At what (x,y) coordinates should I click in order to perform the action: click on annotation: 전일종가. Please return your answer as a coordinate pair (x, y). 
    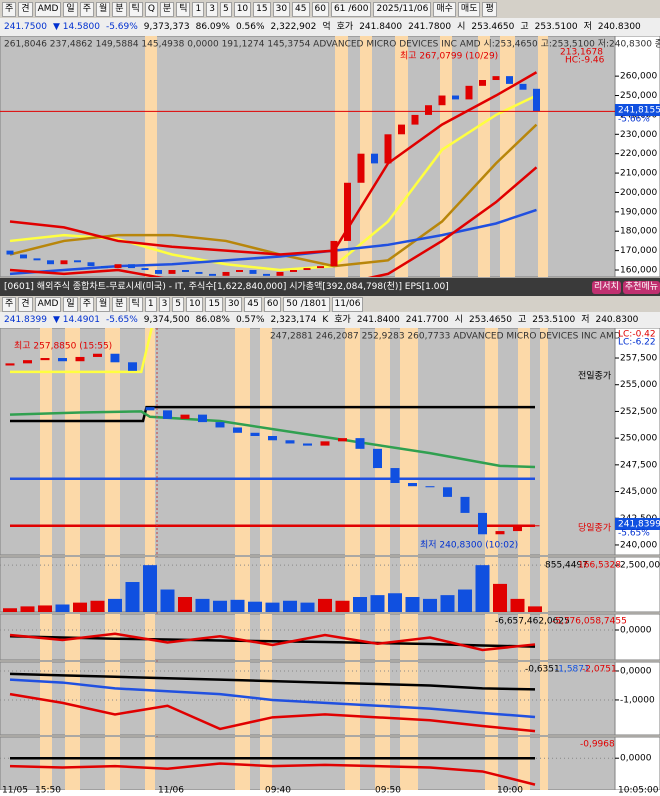
    Looking at the image, I should click on (594, 376).